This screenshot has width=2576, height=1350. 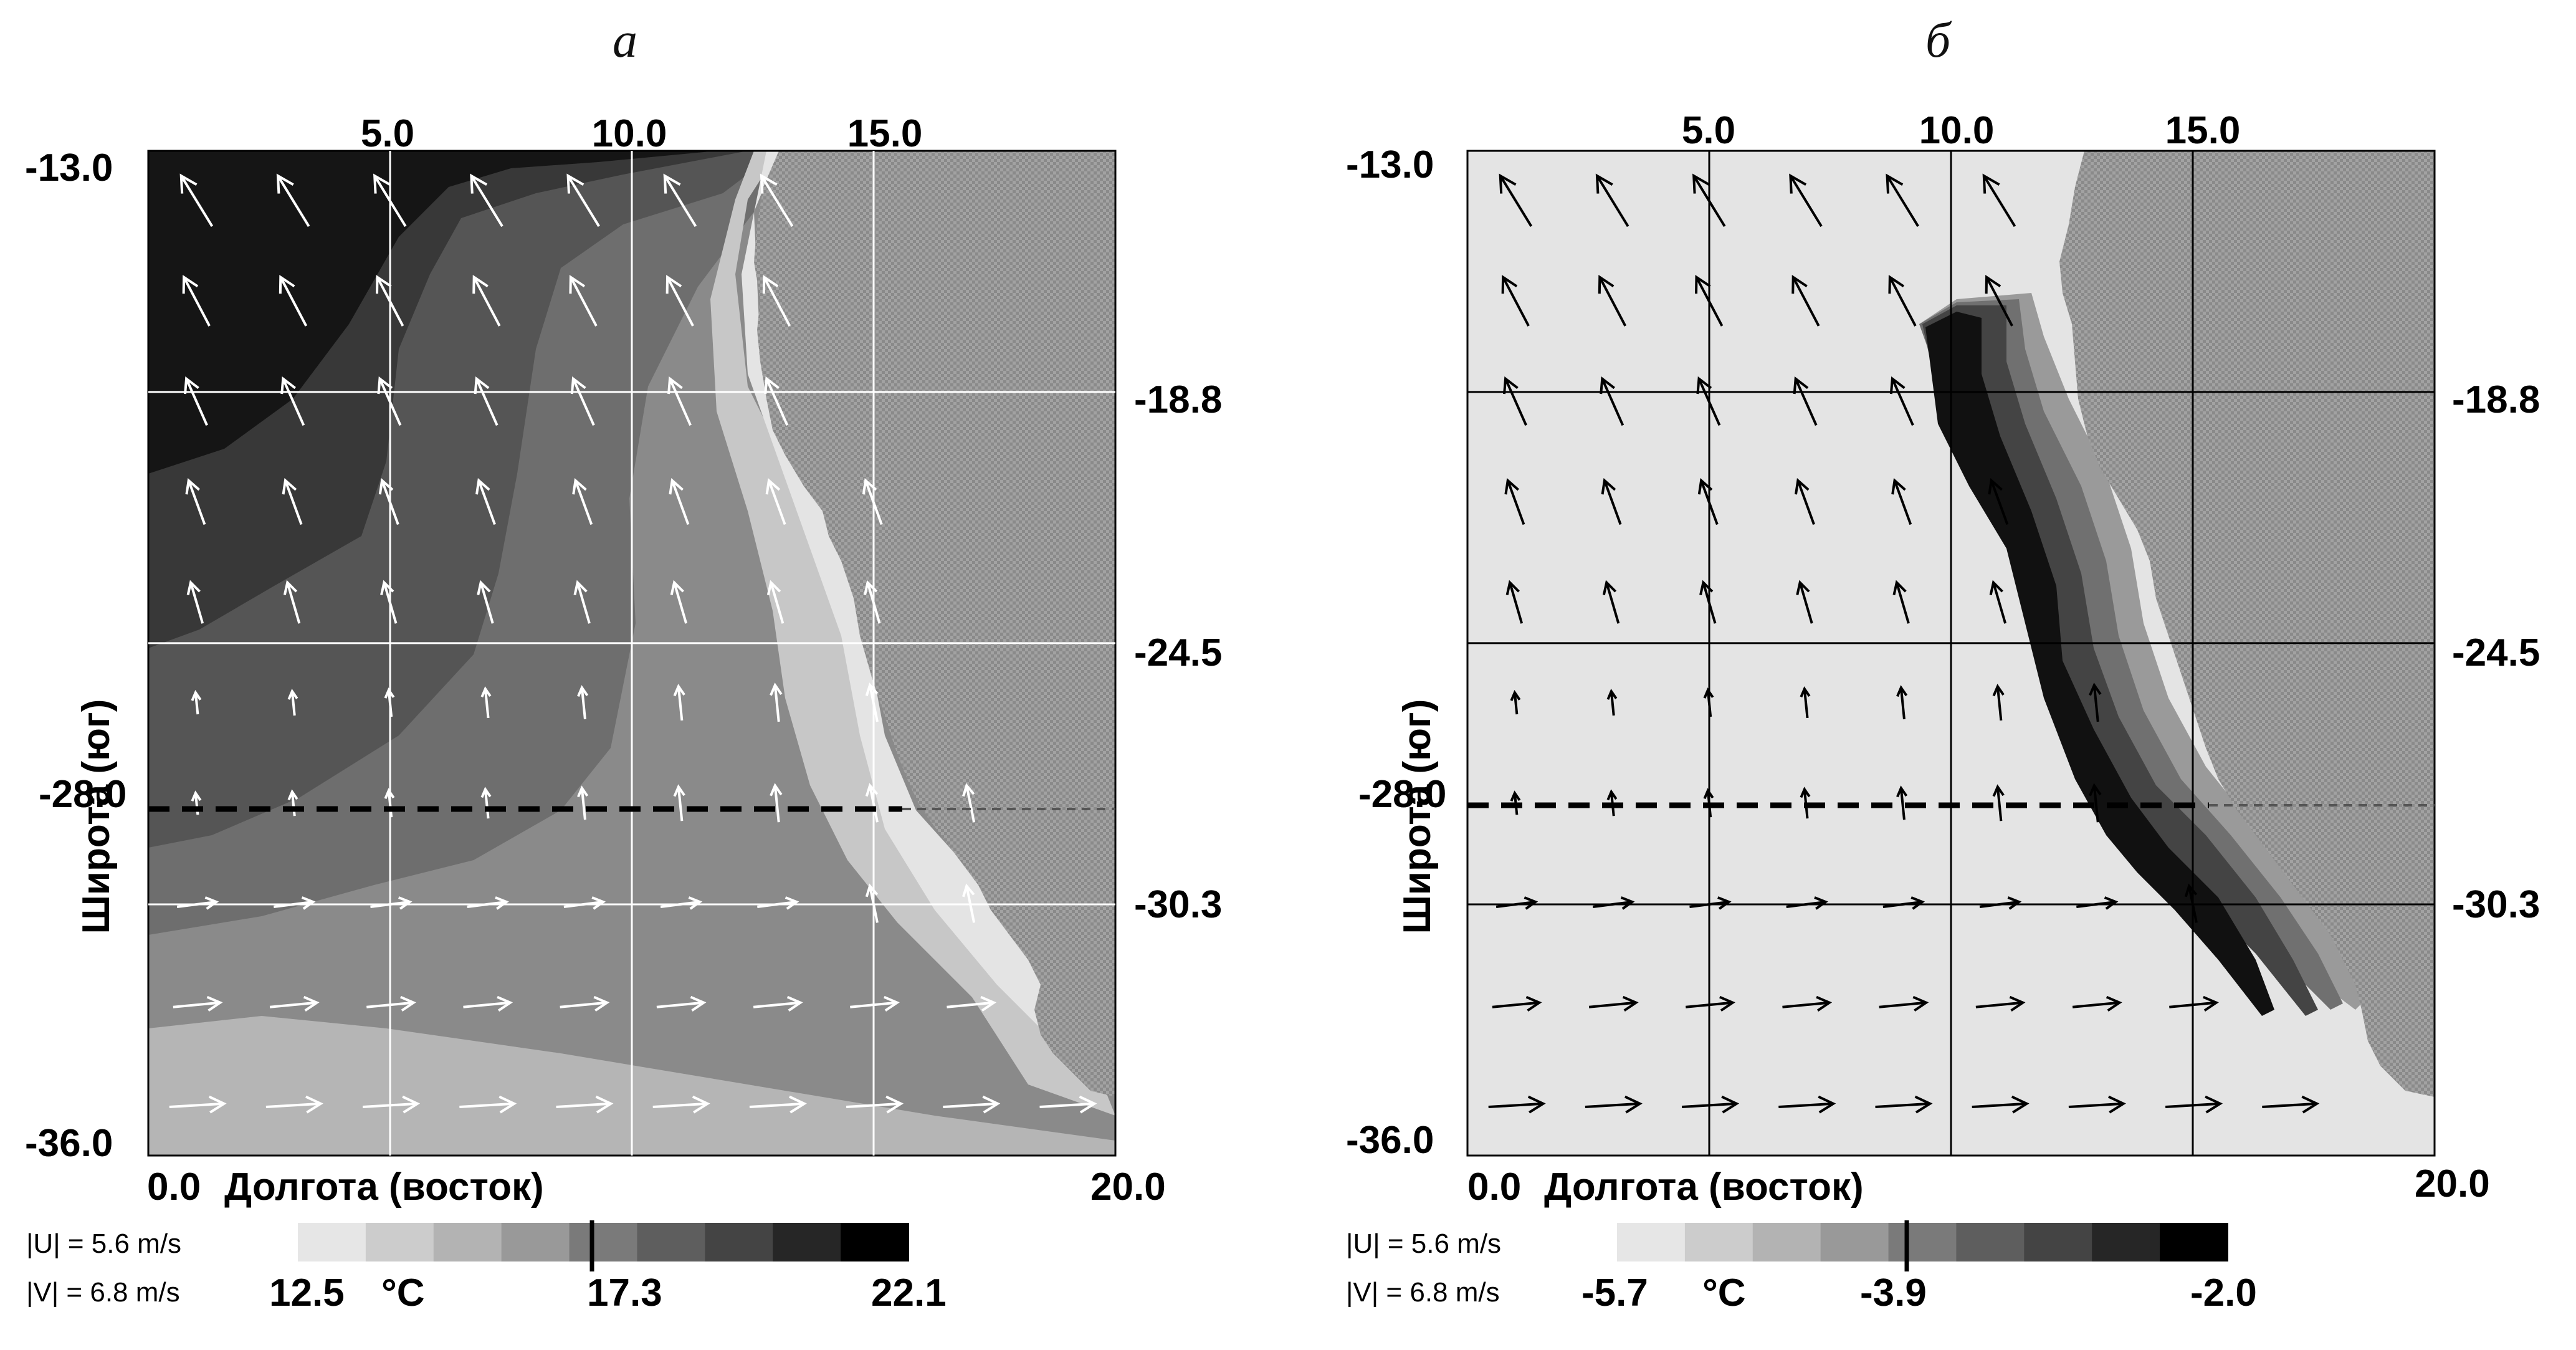 I want to click on ref-v-label: |V| = 6.8 m/s, so click(x=103, y=1293).